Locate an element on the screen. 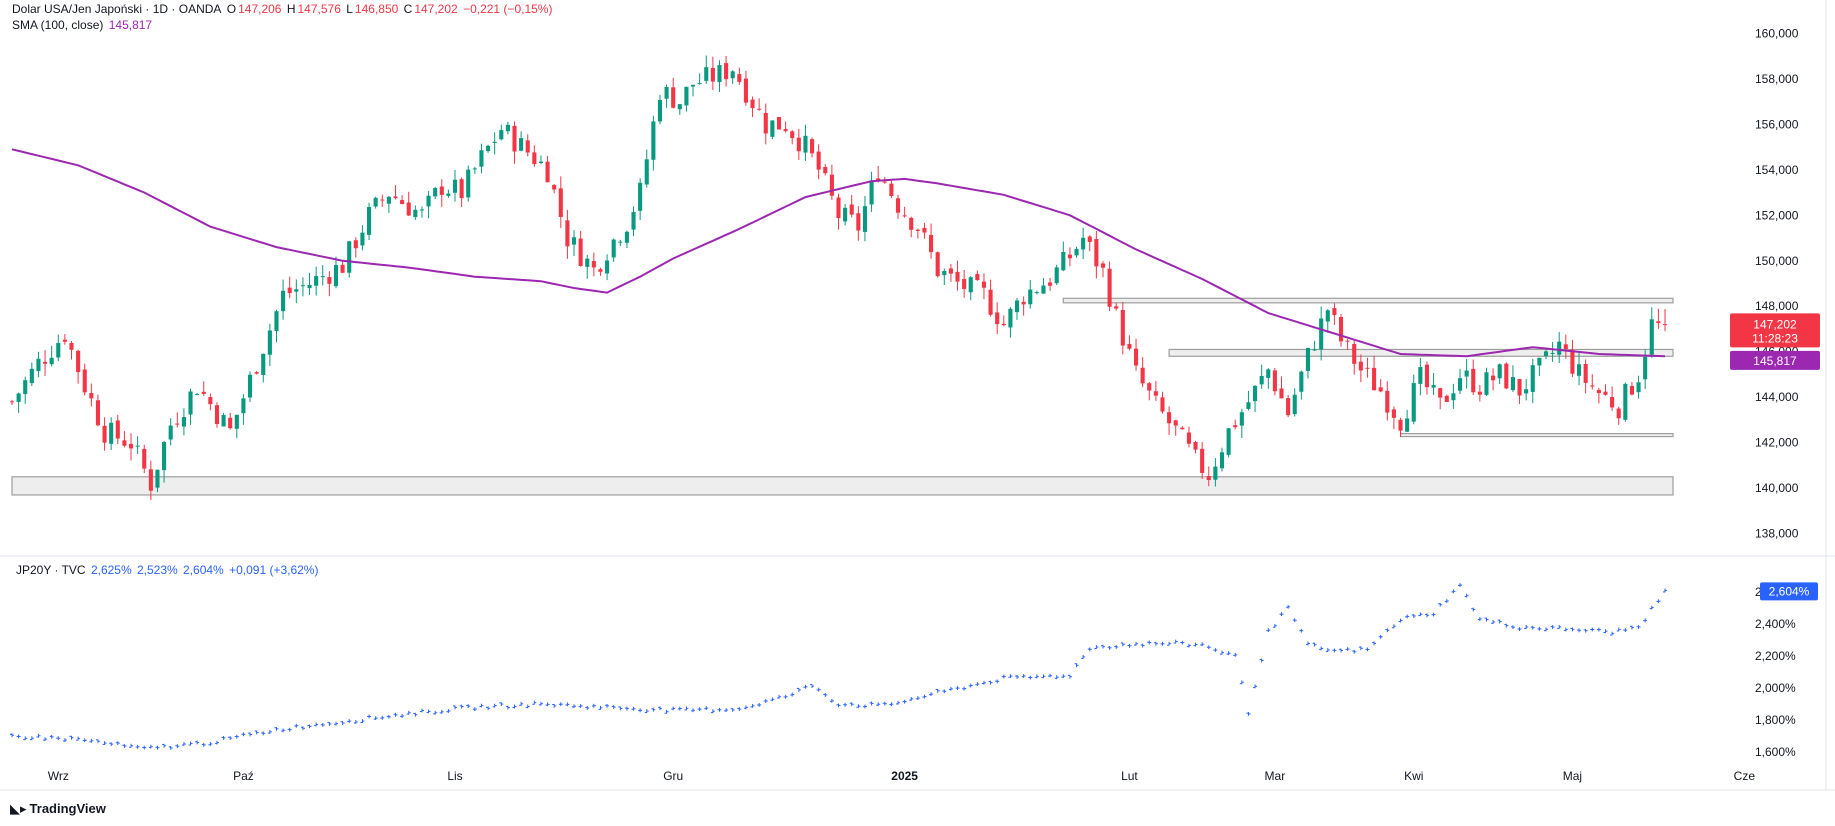 The image size is (1835, 826). yield-price-badge is located at coordinates (1789, 591).